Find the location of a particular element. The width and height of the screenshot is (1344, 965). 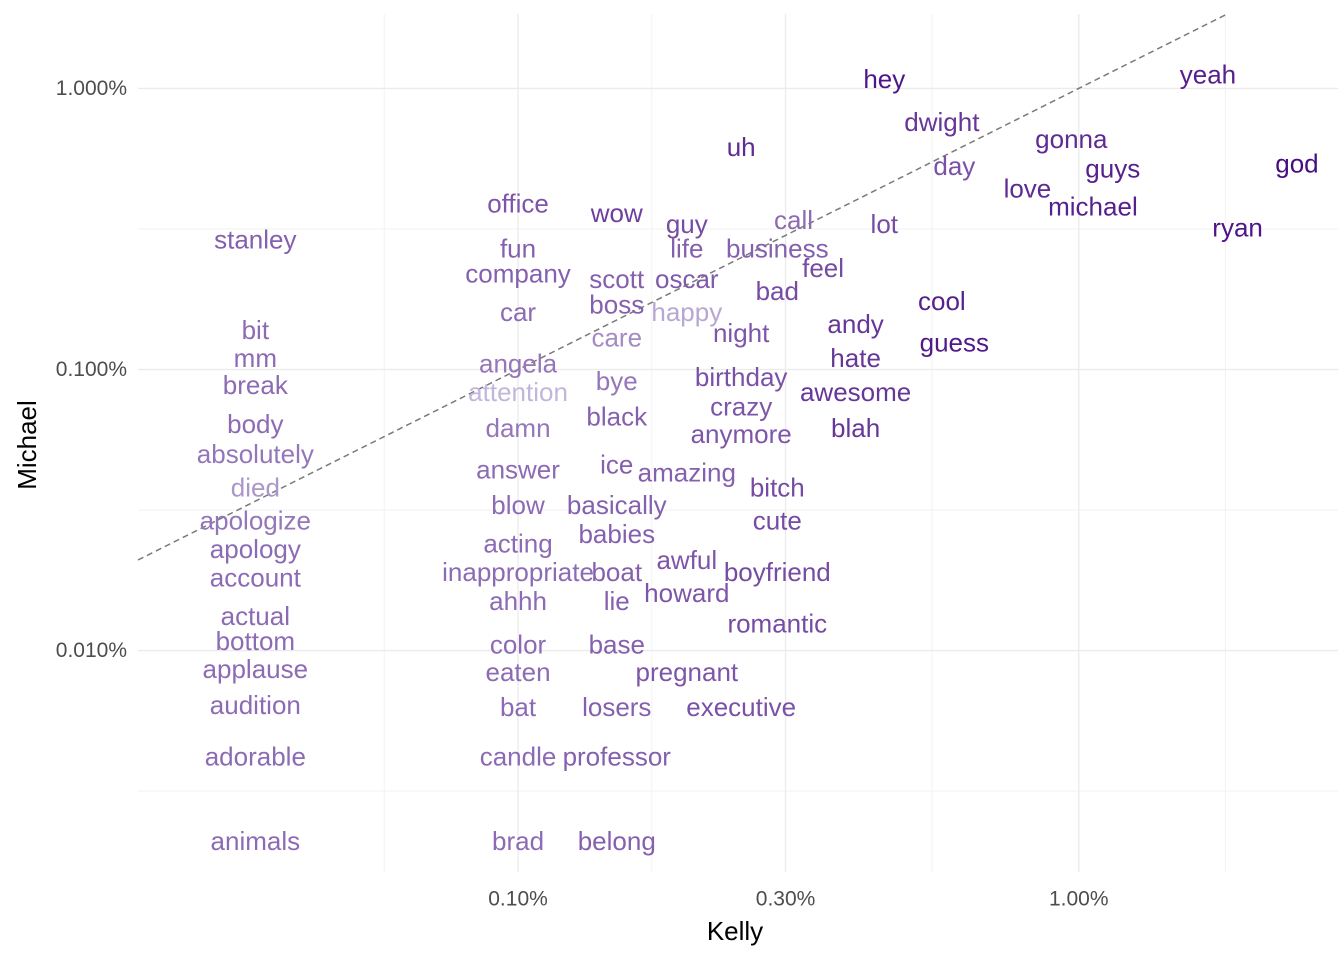

word-label-howard: howard is located at coordinates (686, 593).